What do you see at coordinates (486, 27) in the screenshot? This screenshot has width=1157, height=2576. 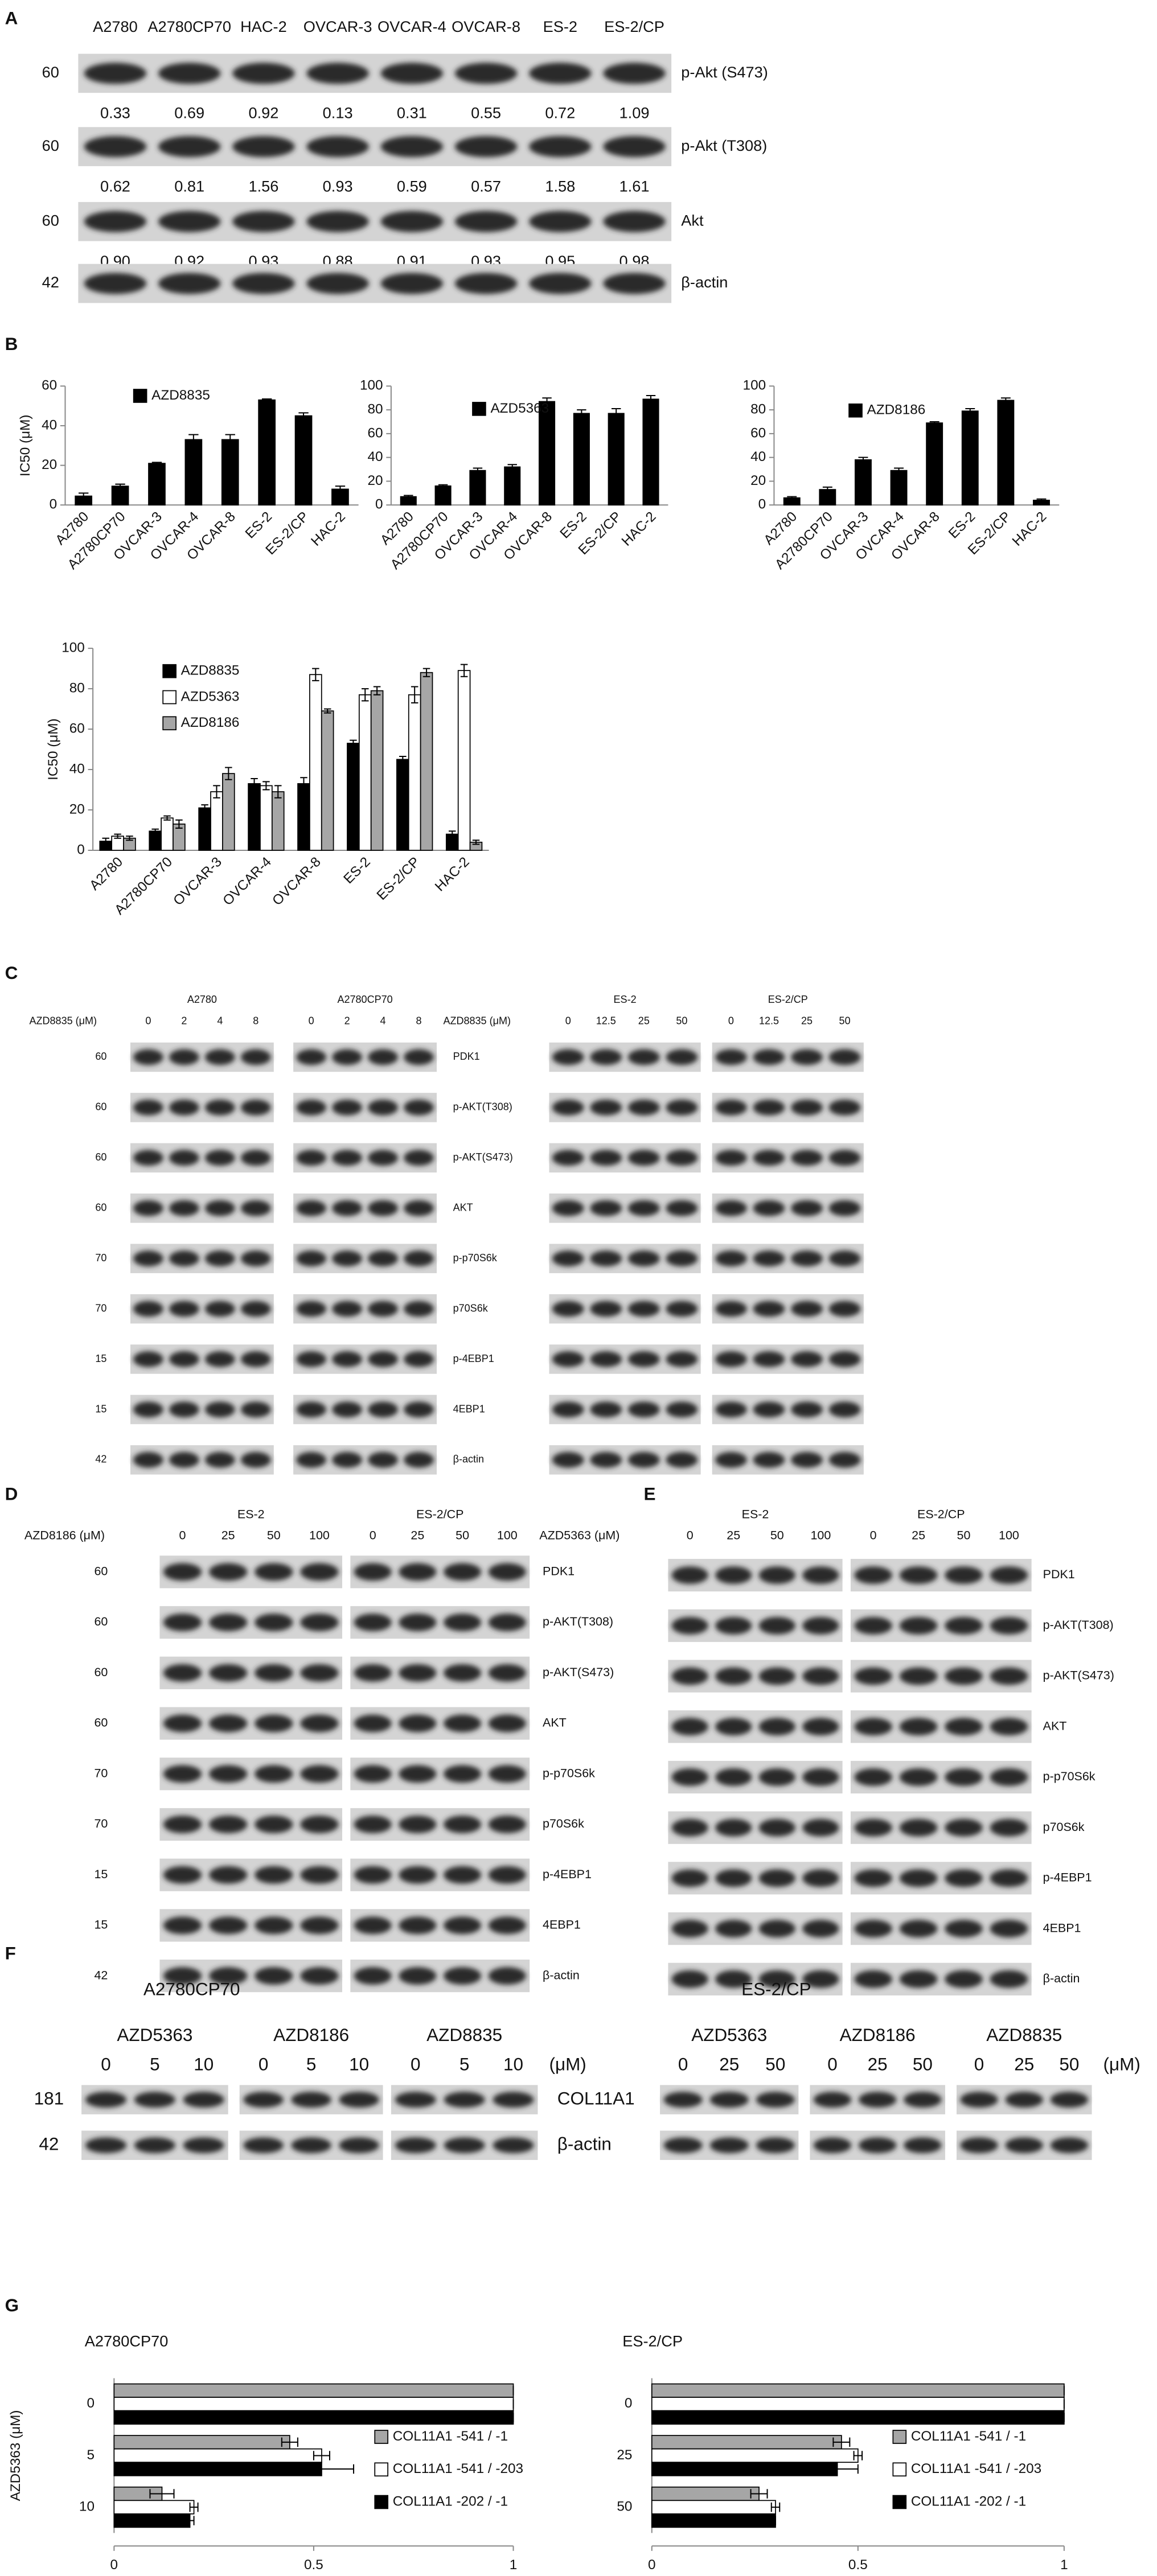 I see `lane-label: OVCAR-8` at bounding box center [486, 27].